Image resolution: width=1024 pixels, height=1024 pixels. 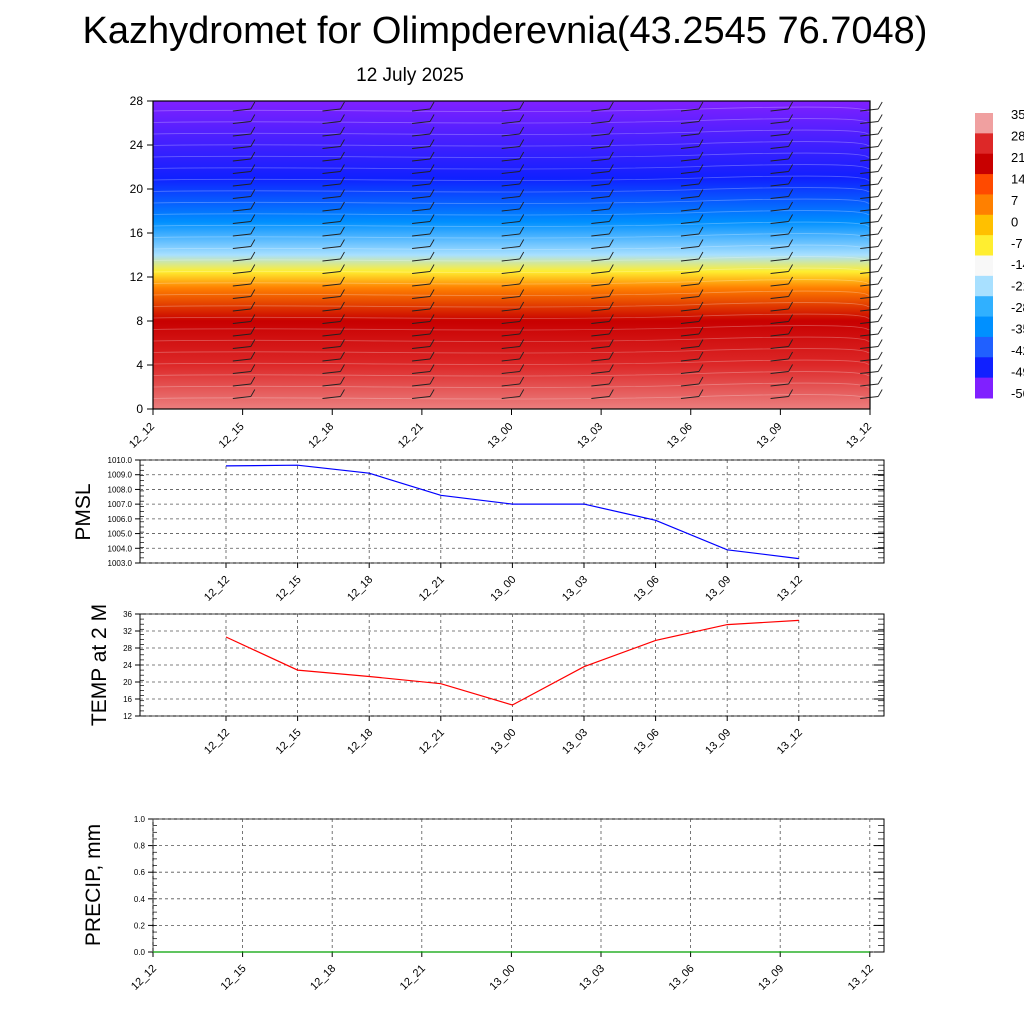 What do you see at coordinates (769, 436) in the screenshot?
I see `heatmap-xtick-label: 13_09` at bounding box center [769, 436].